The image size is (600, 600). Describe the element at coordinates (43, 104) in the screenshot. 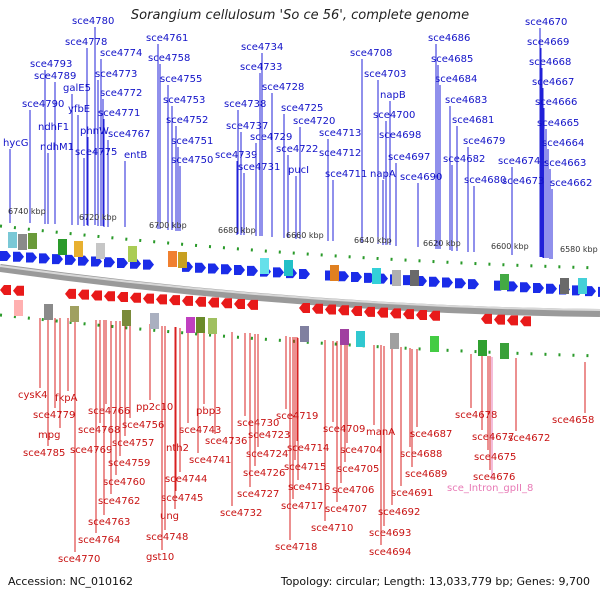

I see `forward-gene-label: sce4790` at that location.